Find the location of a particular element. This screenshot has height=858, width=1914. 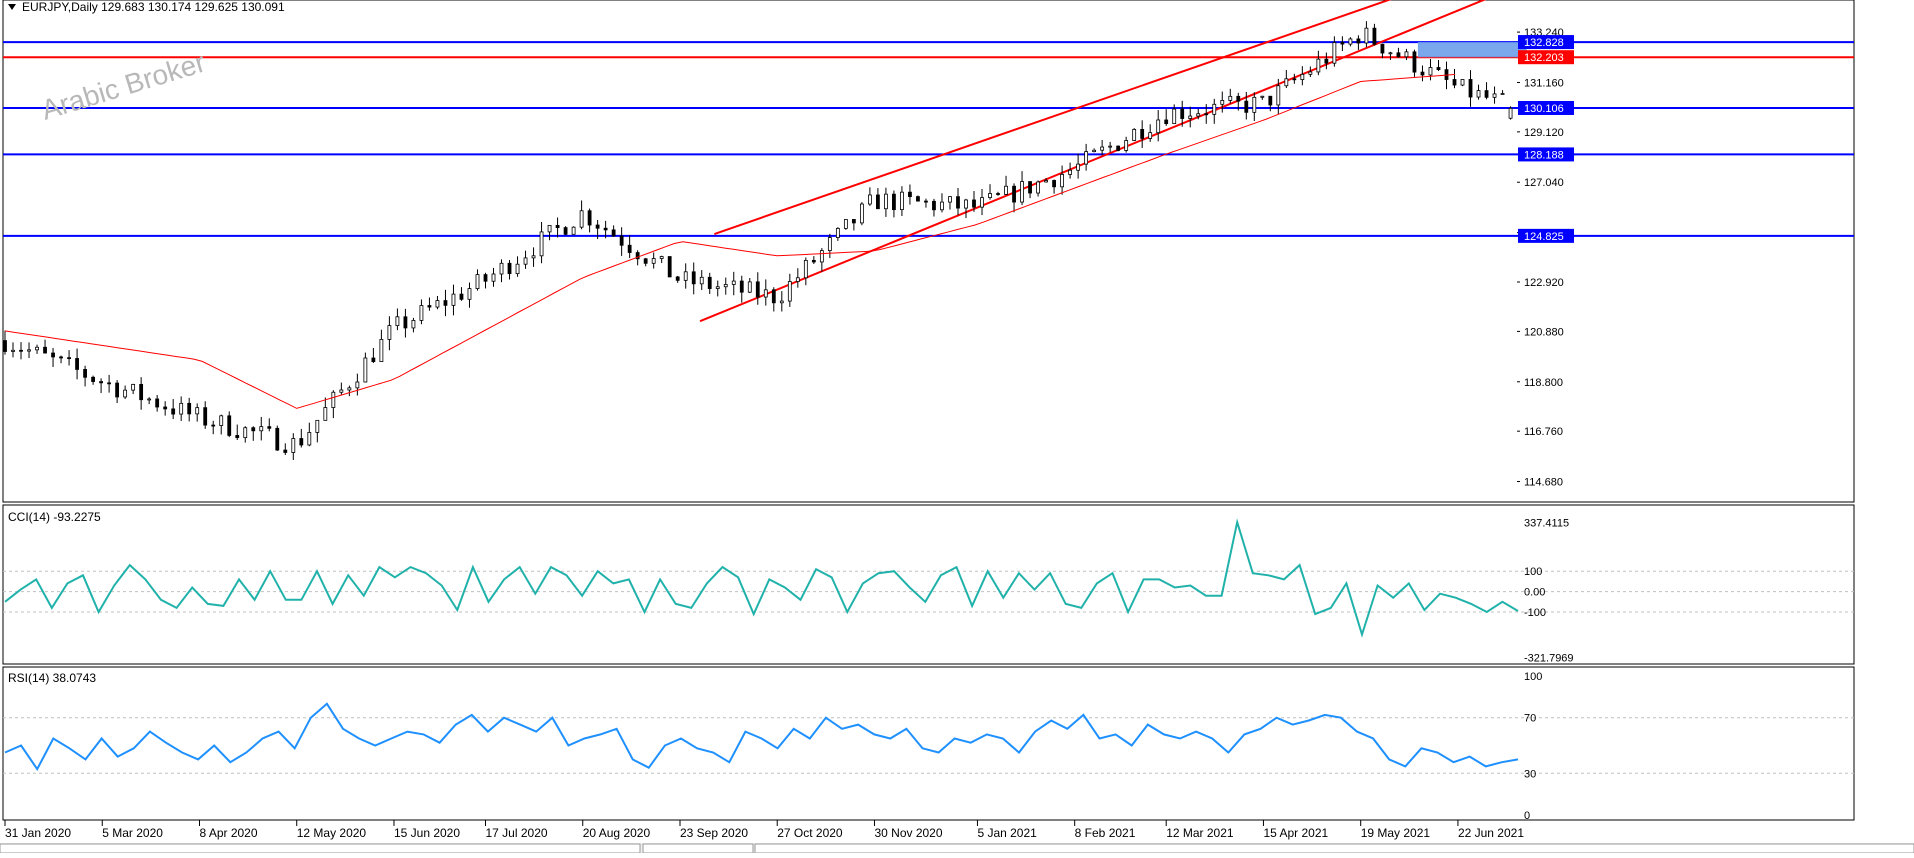

date-label: 30 Nov 2020 is located at coordinates (908, 833).